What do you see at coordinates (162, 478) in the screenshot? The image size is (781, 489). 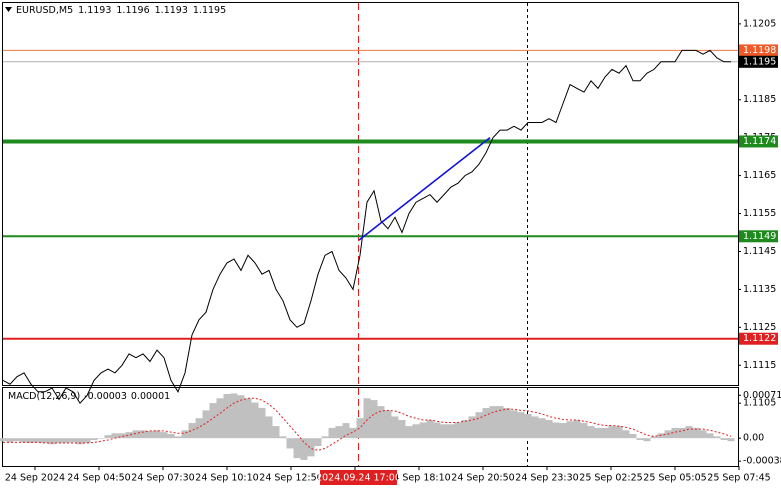 I see `x-tick-label: 24 Sep 07:30` at bounding box center [162, 478].